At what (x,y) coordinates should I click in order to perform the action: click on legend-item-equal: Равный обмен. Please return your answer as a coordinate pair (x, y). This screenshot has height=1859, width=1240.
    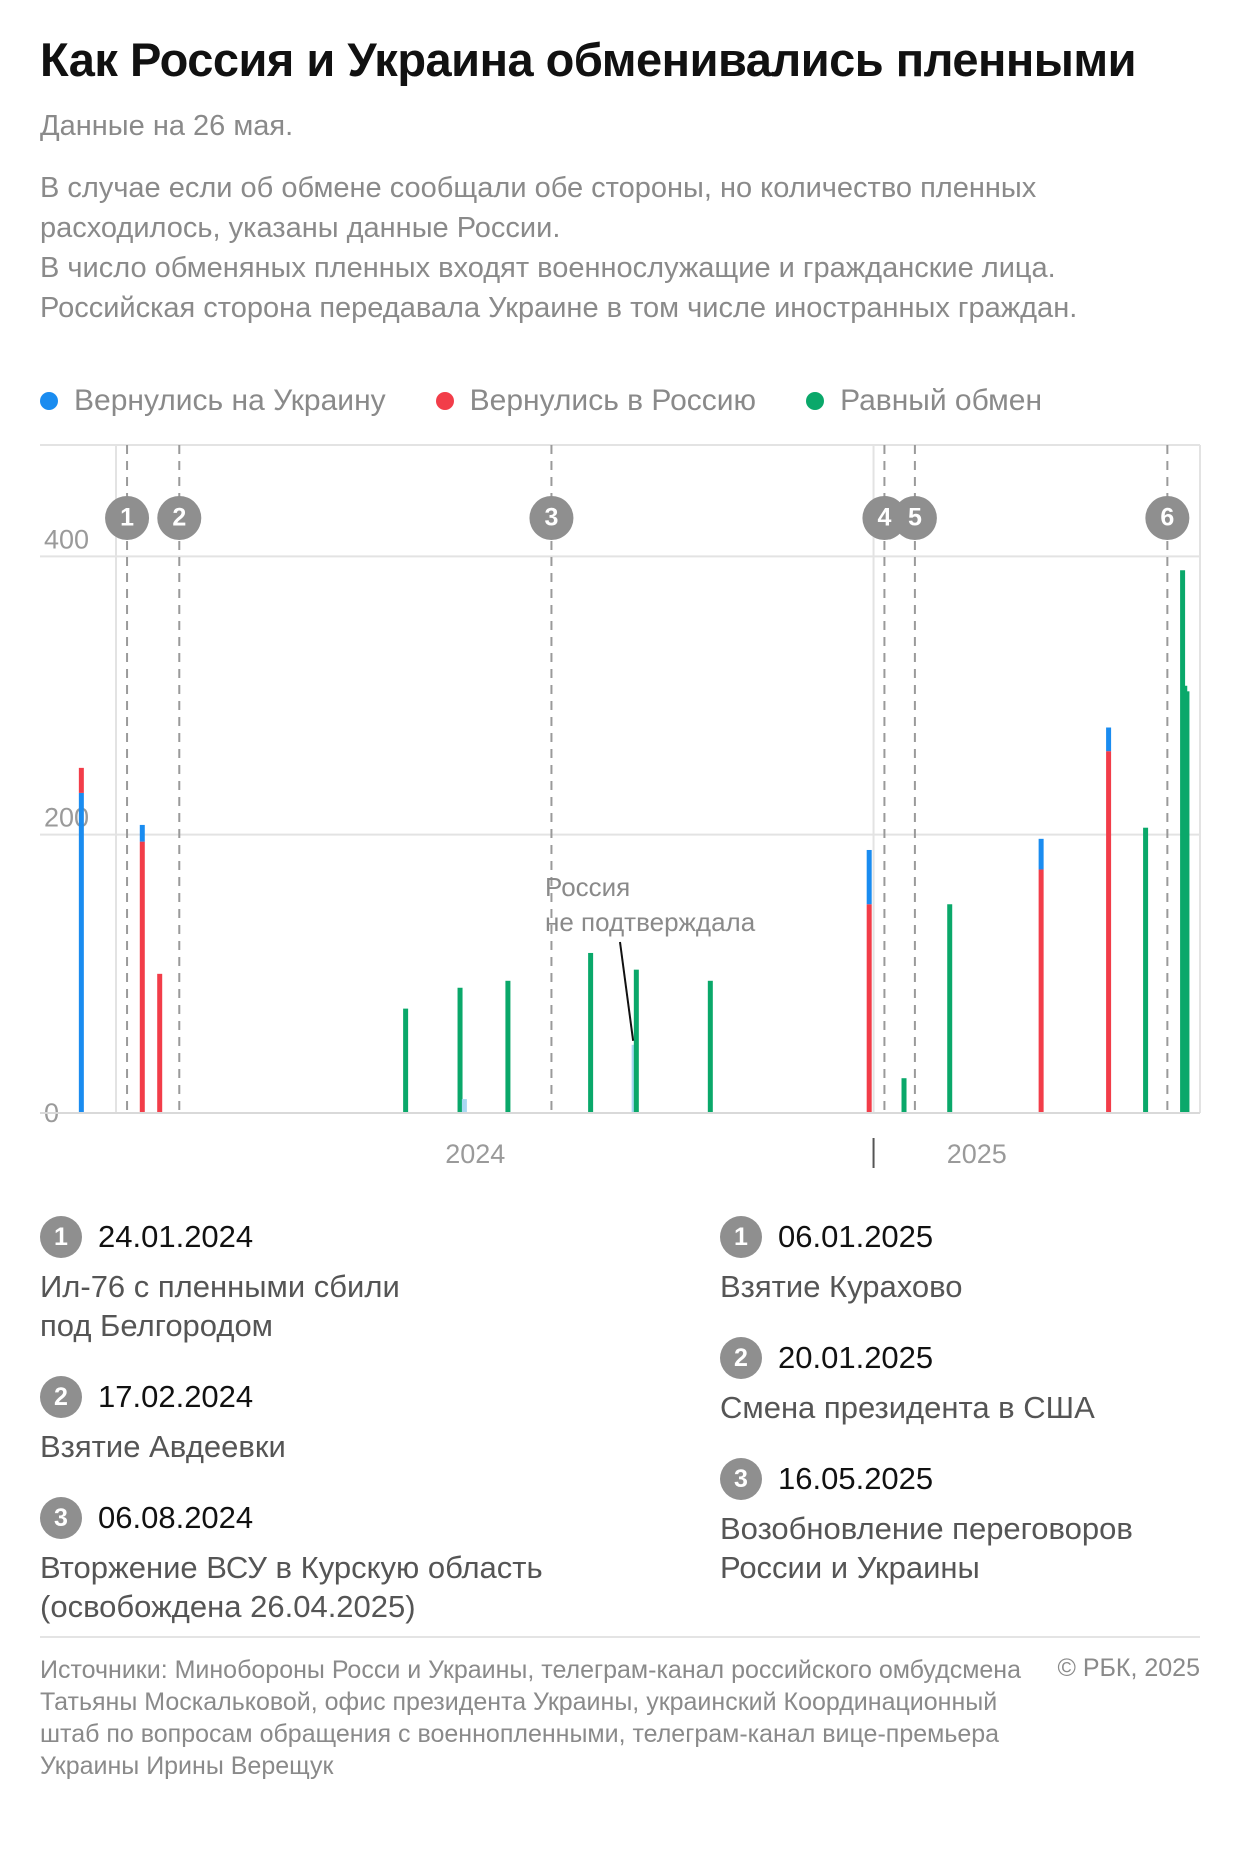
    Looking at the image, I should click on (924, 401).